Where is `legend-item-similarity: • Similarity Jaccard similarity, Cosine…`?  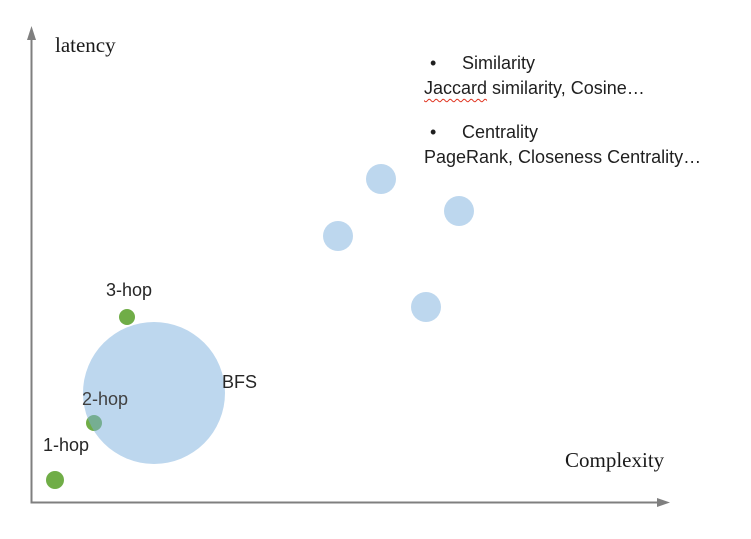
legend-item-similarity: • Similarity Jaccard similarity, Cosine… is located at coordinates (534, 76).